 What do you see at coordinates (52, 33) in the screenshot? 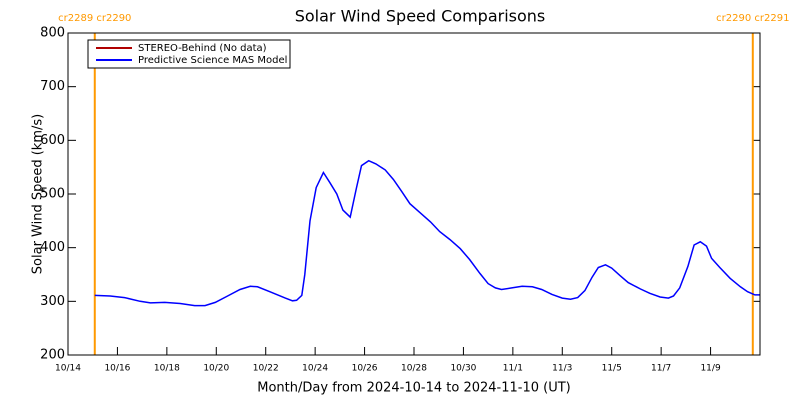
I see `y-tick-label: 800` at bounding box center [52, 33].